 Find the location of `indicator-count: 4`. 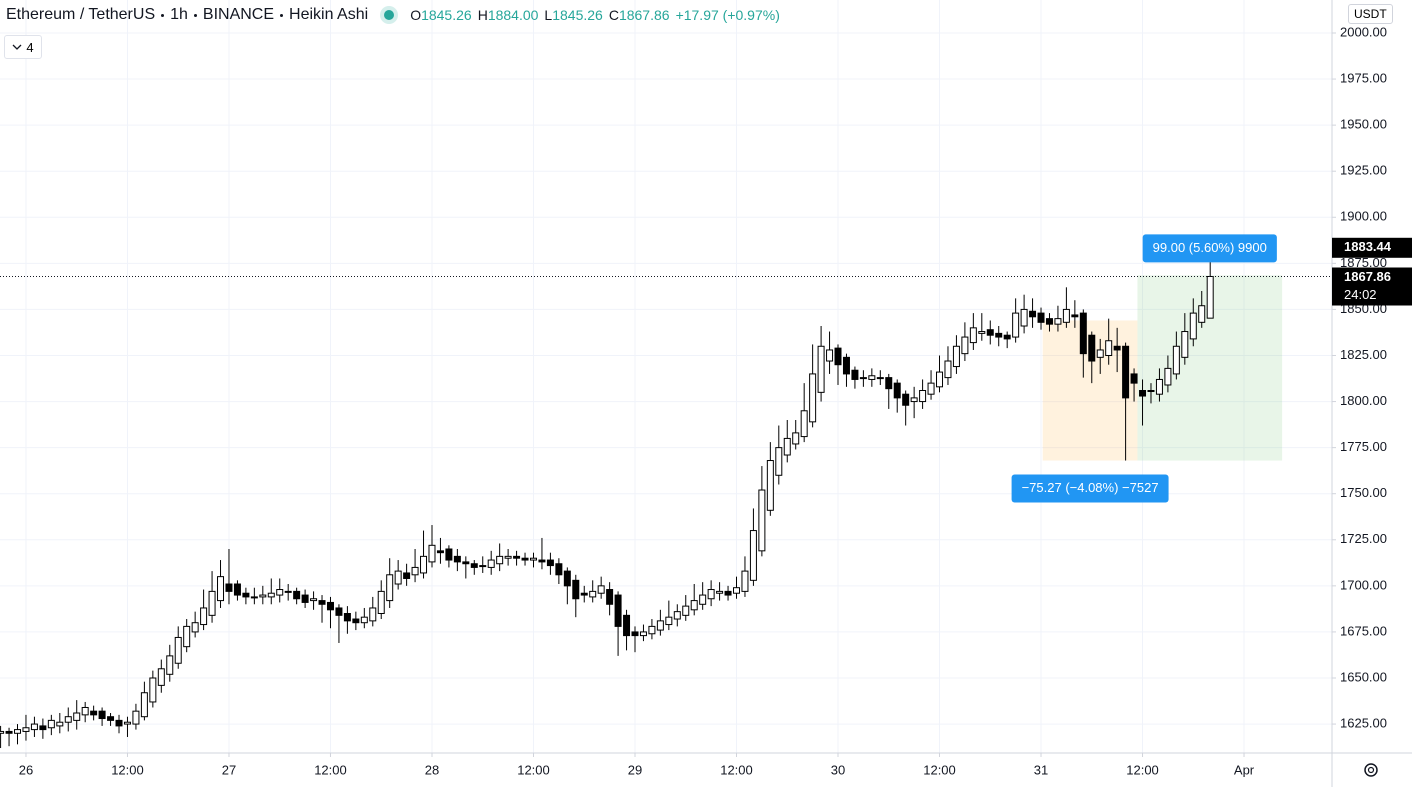

indicator-count: 4 is located at coordinates (30, 47).